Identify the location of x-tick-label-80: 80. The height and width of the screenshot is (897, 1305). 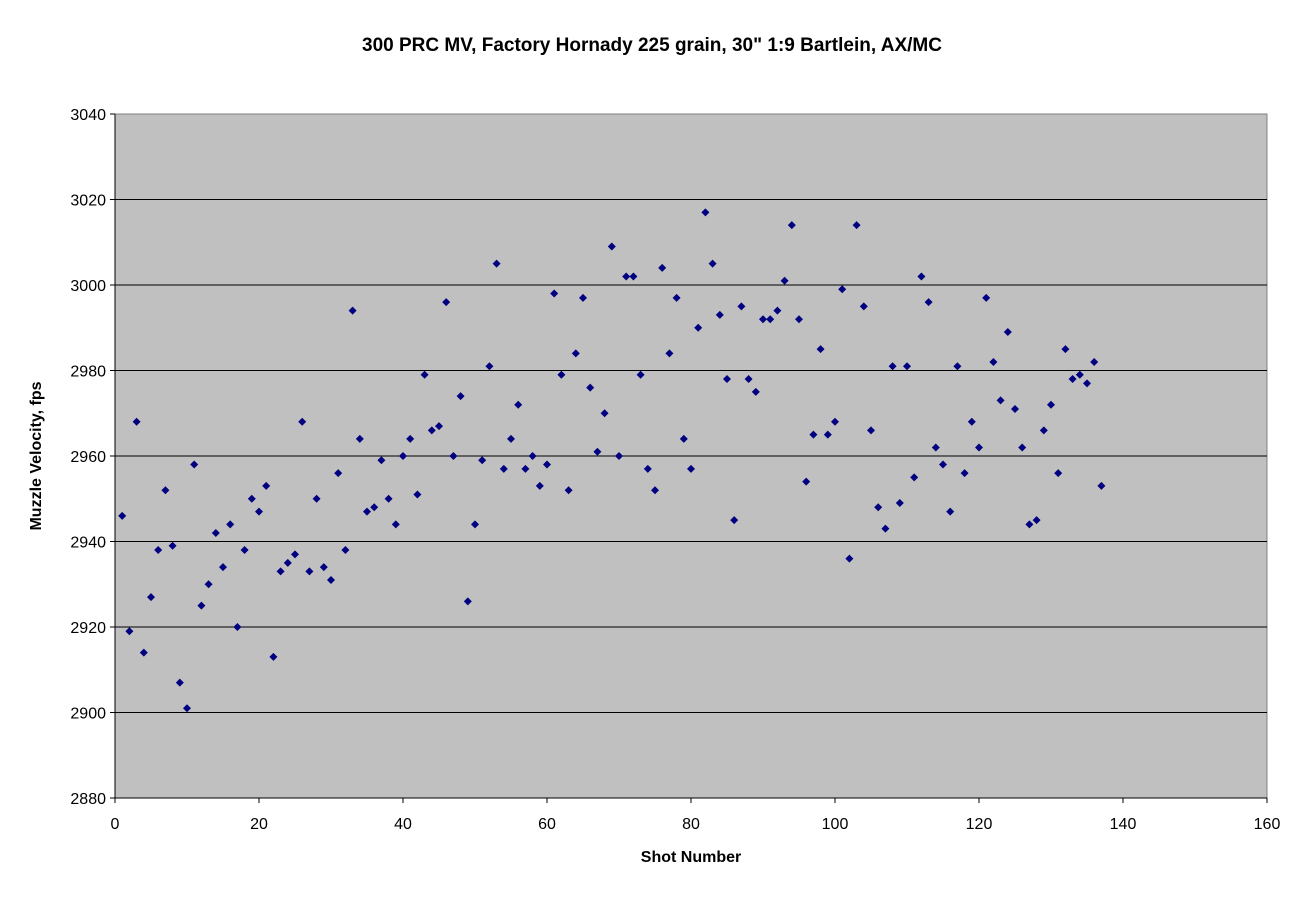
(691, 824).